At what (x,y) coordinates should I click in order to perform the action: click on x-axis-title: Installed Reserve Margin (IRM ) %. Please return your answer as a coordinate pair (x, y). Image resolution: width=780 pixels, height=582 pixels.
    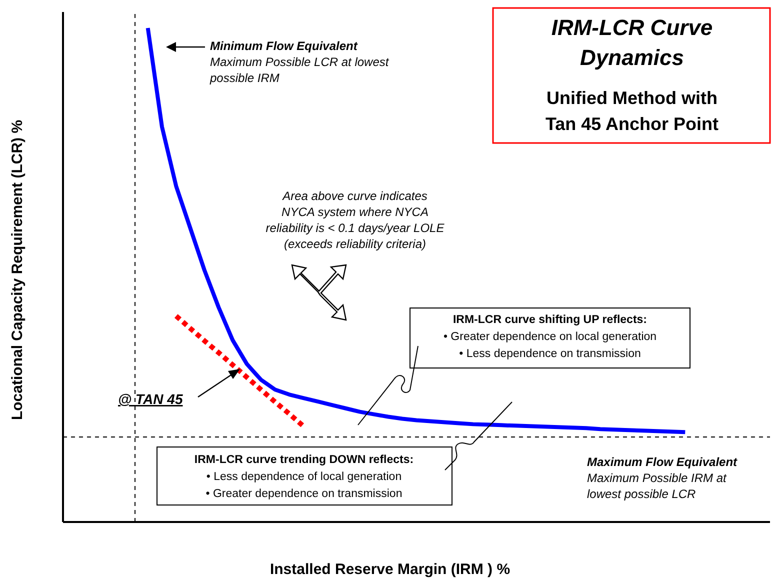
    Looking at the image, I should click on (390, 569).